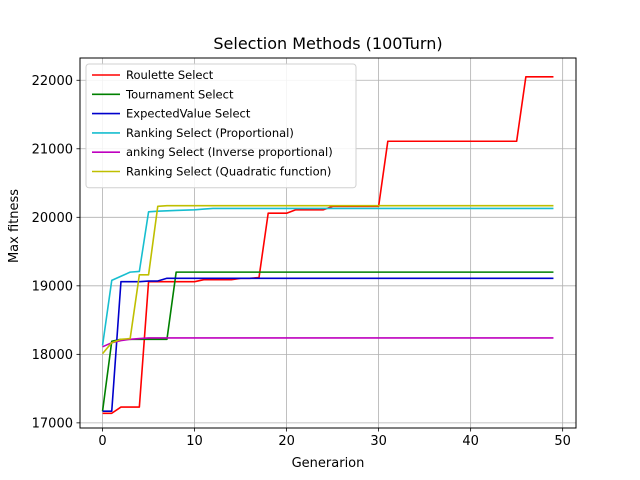 The height and width of the screenshot is (480, 640). What do you see at coordinates (327, 43) in the screenshot?
I see `chart-title: Selection Methods (100Turn)` at bounding box center [327, 43].